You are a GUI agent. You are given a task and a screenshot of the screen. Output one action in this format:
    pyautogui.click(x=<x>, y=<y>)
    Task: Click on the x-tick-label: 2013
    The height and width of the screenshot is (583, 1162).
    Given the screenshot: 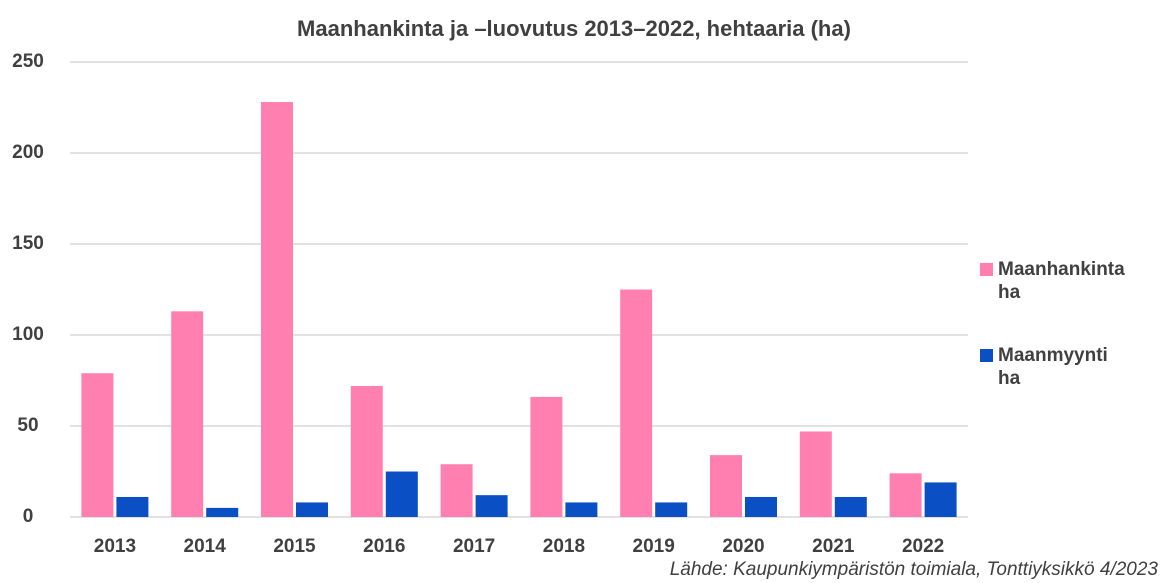 What is the action you would take?
    pyautogui.click(x=115, y=546)
    